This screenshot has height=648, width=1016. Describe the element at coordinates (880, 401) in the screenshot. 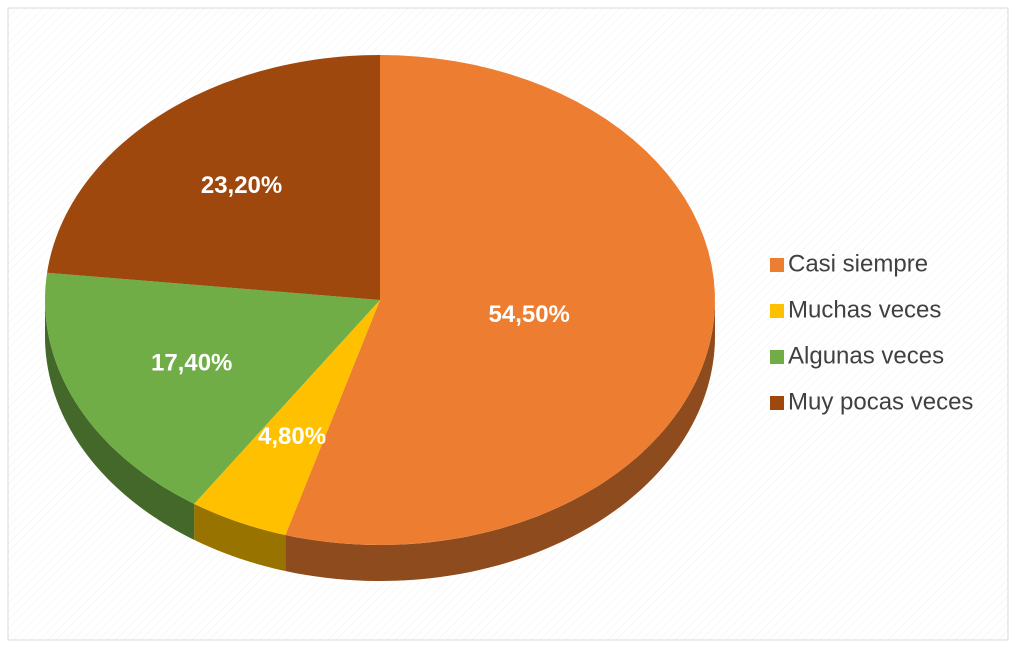

I see `legend-label: Muy pocas veces` at that location.